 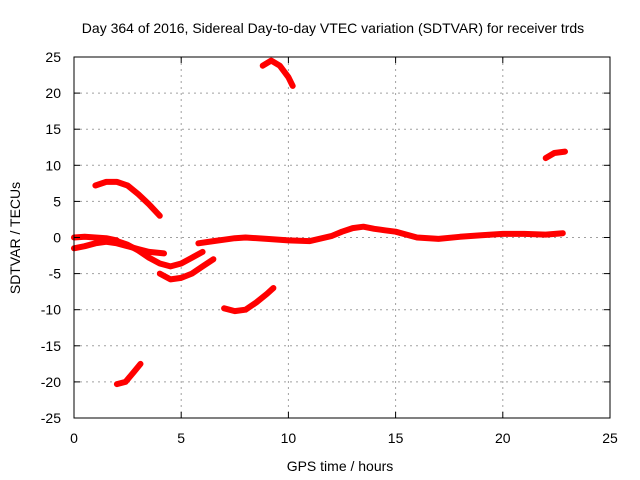 I want to click on y-tick-label: 15, so click(x=53, y=129).